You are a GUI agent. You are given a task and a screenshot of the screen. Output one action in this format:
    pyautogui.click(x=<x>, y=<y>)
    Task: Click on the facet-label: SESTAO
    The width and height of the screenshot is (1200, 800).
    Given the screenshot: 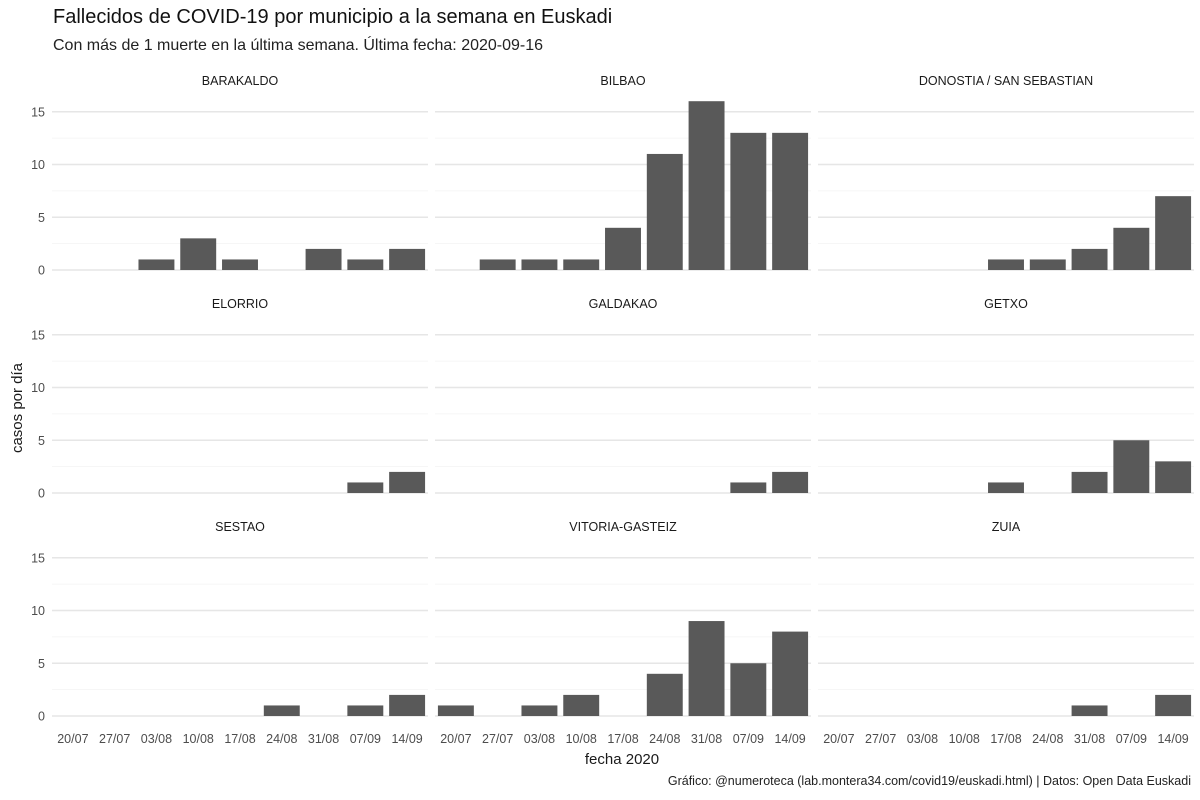 What is the action you would take?
    pyautogui.click(x=240, y=527)
    